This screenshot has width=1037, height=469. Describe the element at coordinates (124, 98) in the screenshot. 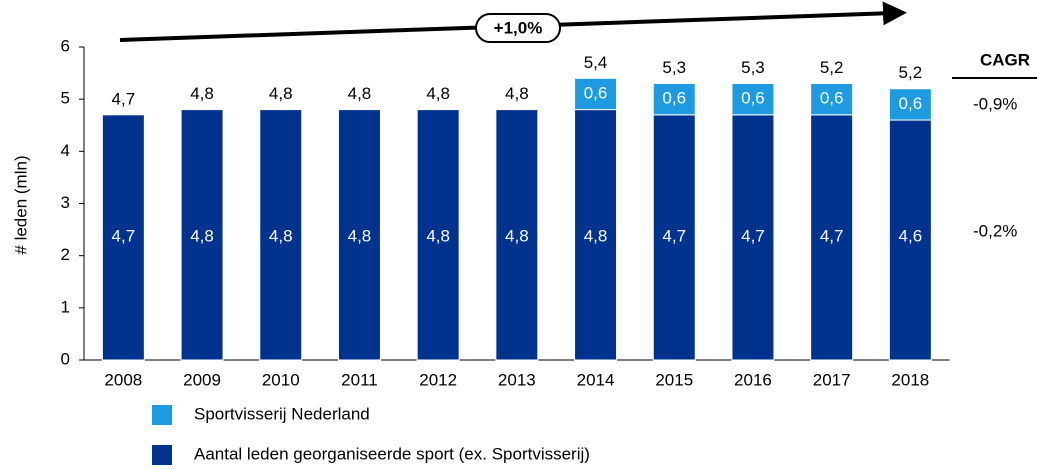

I see `total-label: 4,7` at that location.